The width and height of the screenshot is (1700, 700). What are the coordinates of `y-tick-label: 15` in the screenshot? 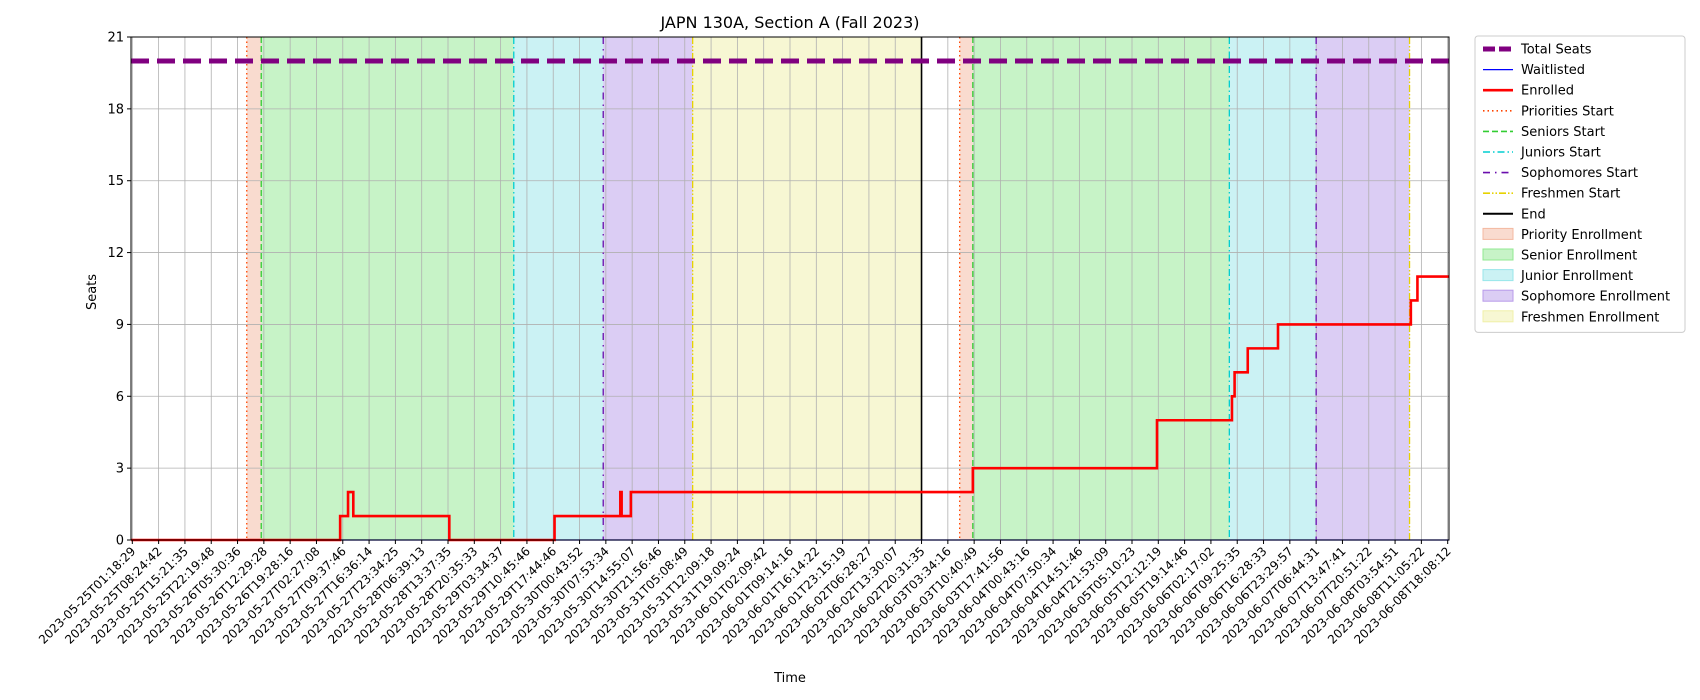 It's located at (115, 181).